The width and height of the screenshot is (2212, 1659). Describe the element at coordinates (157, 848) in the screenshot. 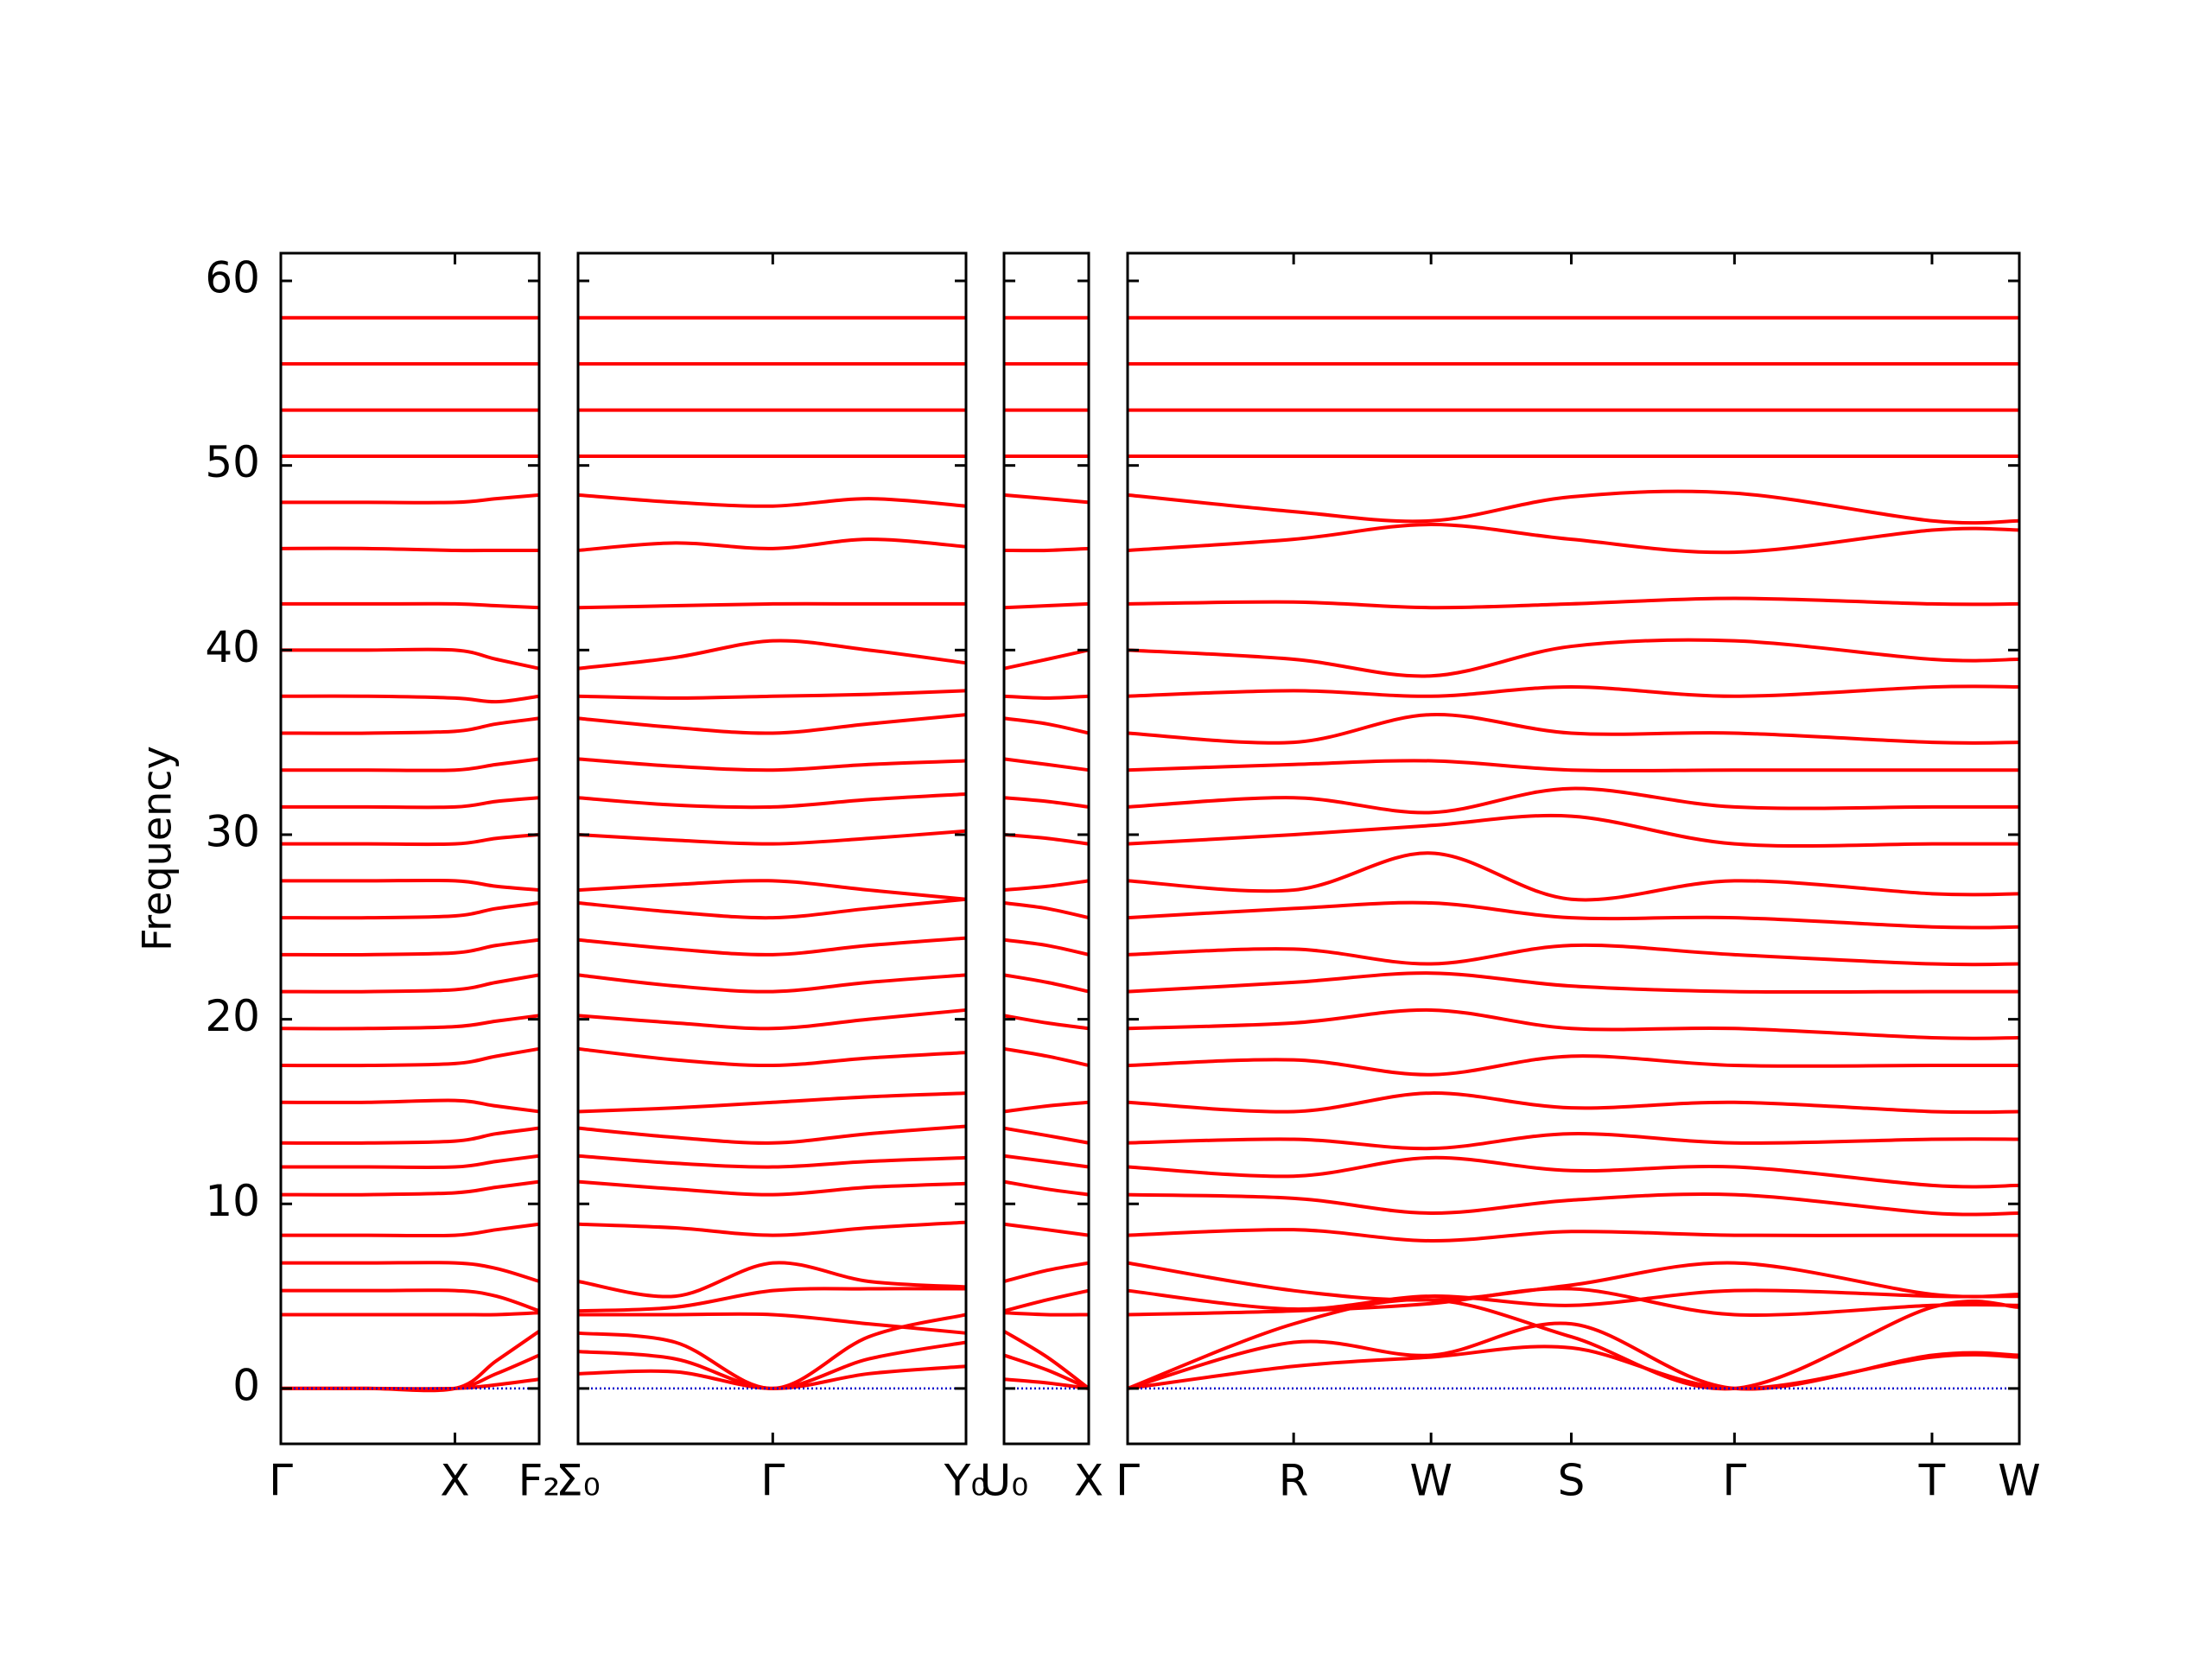

I see `y-axis-label: Frequency` at that location.